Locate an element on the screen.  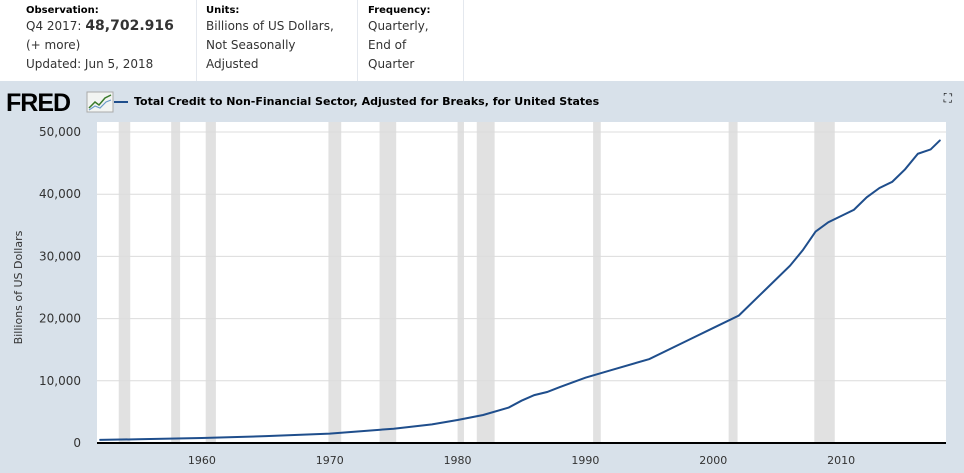
units-line1: Billions of US Dollars, is located at coordinates (270, 26).